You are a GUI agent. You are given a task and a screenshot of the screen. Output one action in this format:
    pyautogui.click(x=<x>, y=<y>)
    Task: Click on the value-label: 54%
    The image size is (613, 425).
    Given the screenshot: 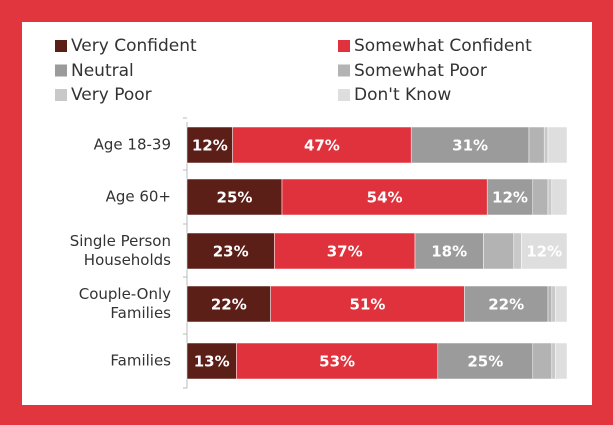 What is the action you would take?
    pyautogui.click(x=385, y=198)
    